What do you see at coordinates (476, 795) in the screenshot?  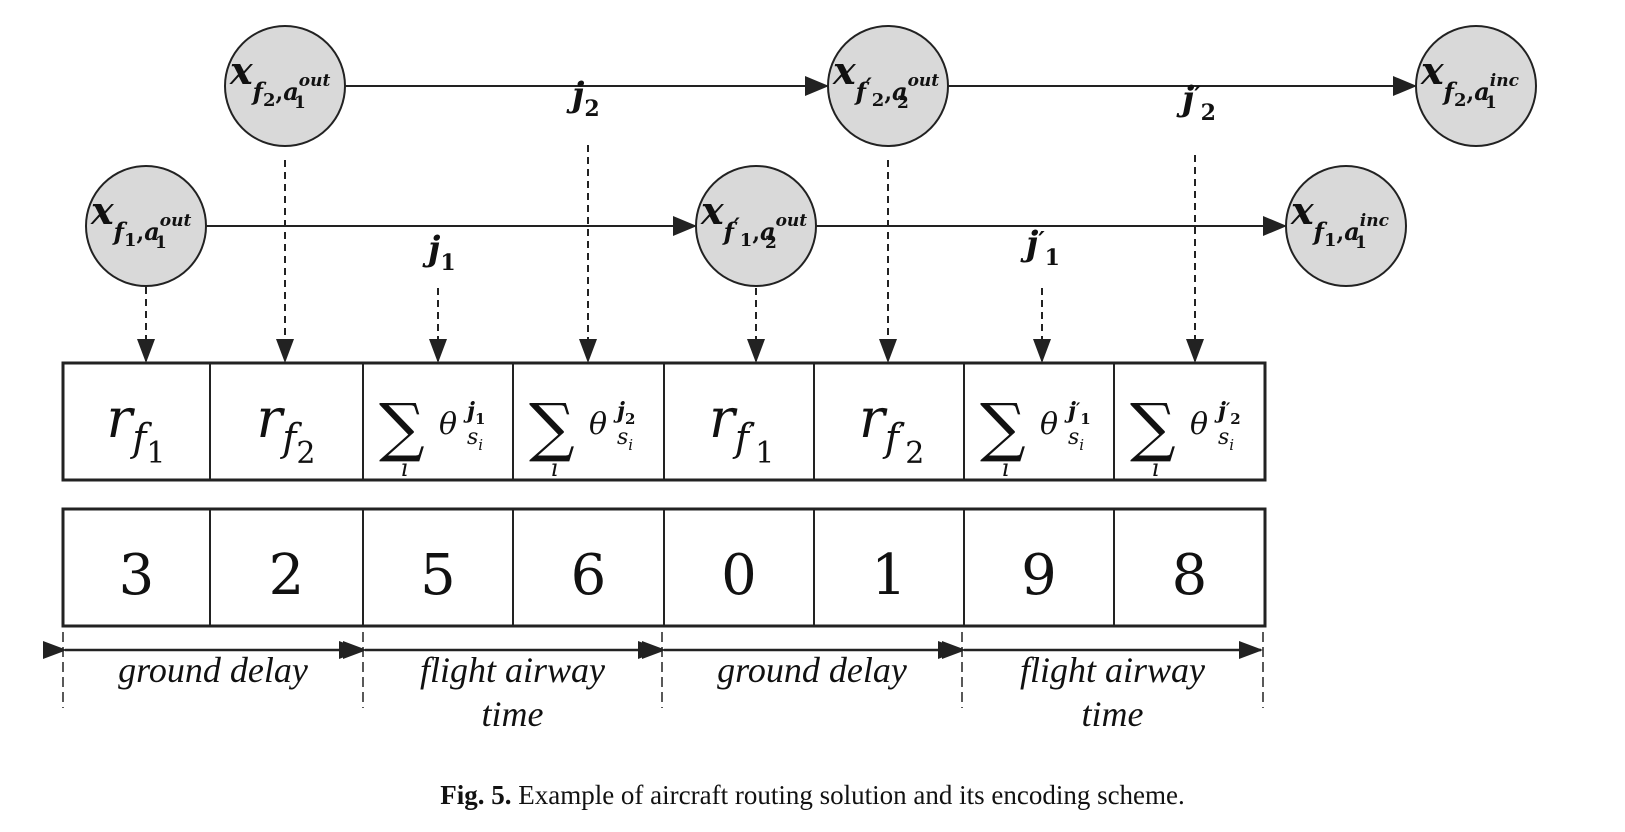 I see `figure-label: Fig. 5.` at bounding box center [476, 795].